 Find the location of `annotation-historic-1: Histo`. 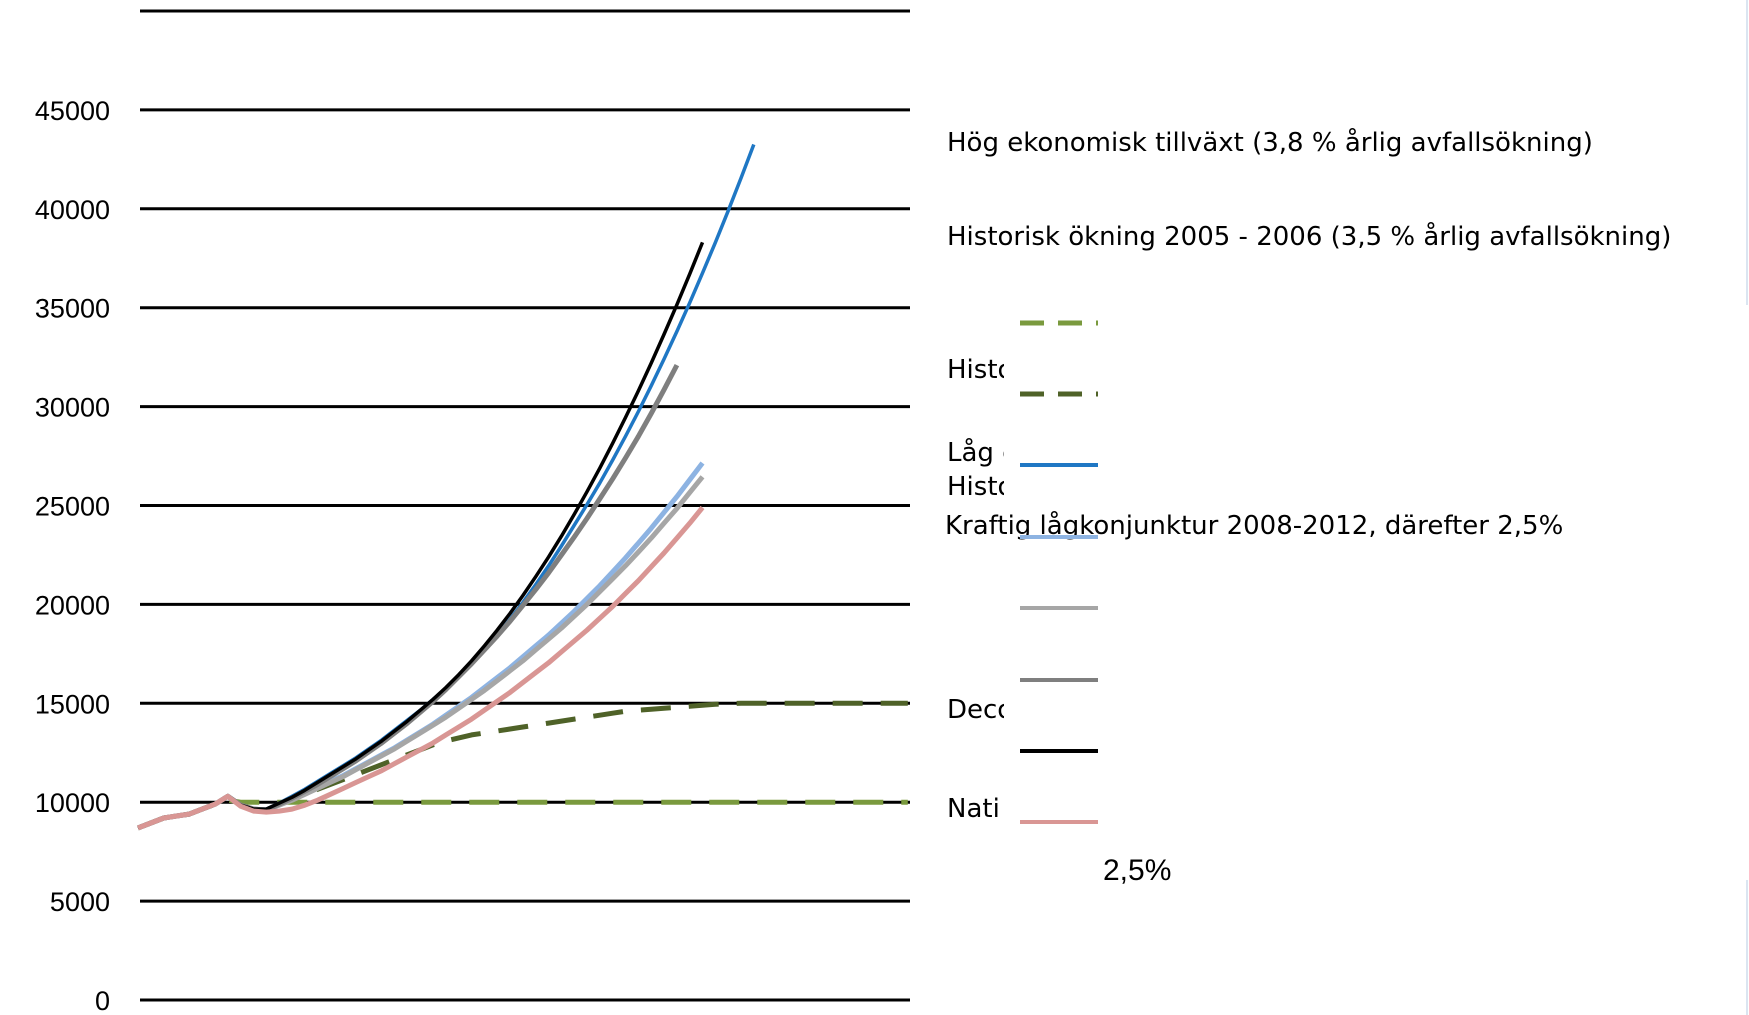

annotation-historic-1: Histo is located at coordinates (980, 370).